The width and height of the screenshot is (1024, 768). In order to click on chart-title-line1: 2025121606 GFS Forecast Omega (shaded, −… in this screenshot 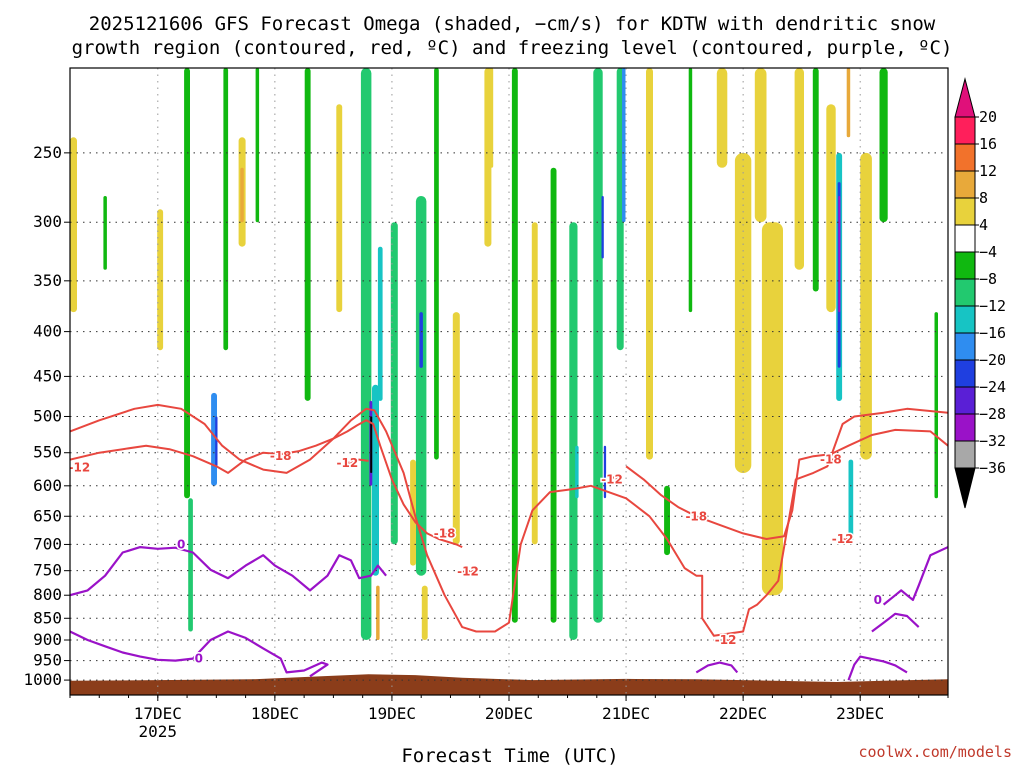, I will do `click(512, 24)`.